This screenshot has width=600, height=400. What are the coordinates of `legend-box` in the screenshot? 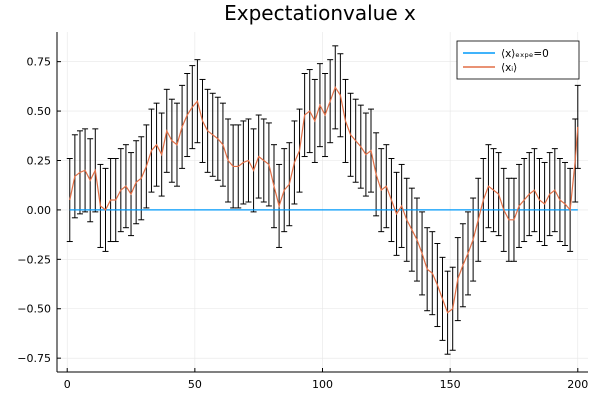 It's located at (518, 60).